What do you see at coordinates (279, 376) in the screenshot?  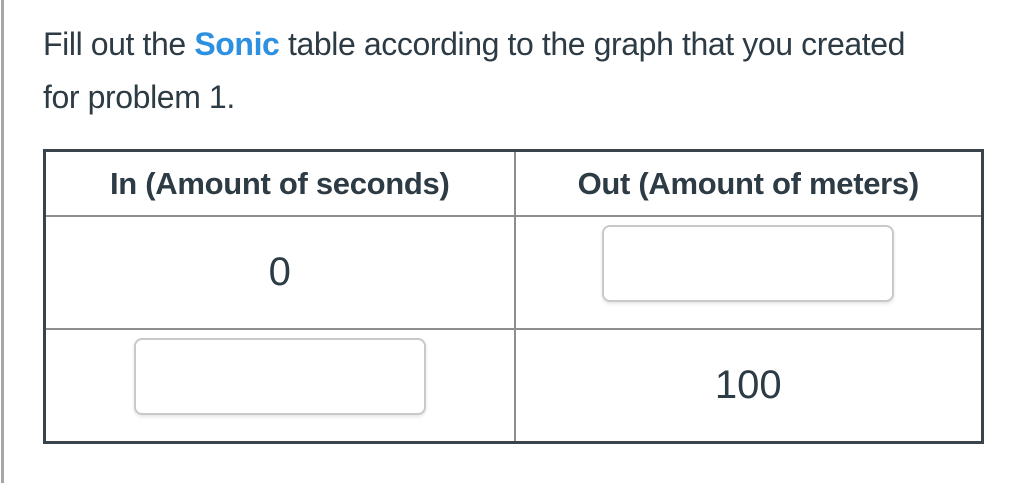 I see `in-answer-input-row2` at bounding box center [279, 376].